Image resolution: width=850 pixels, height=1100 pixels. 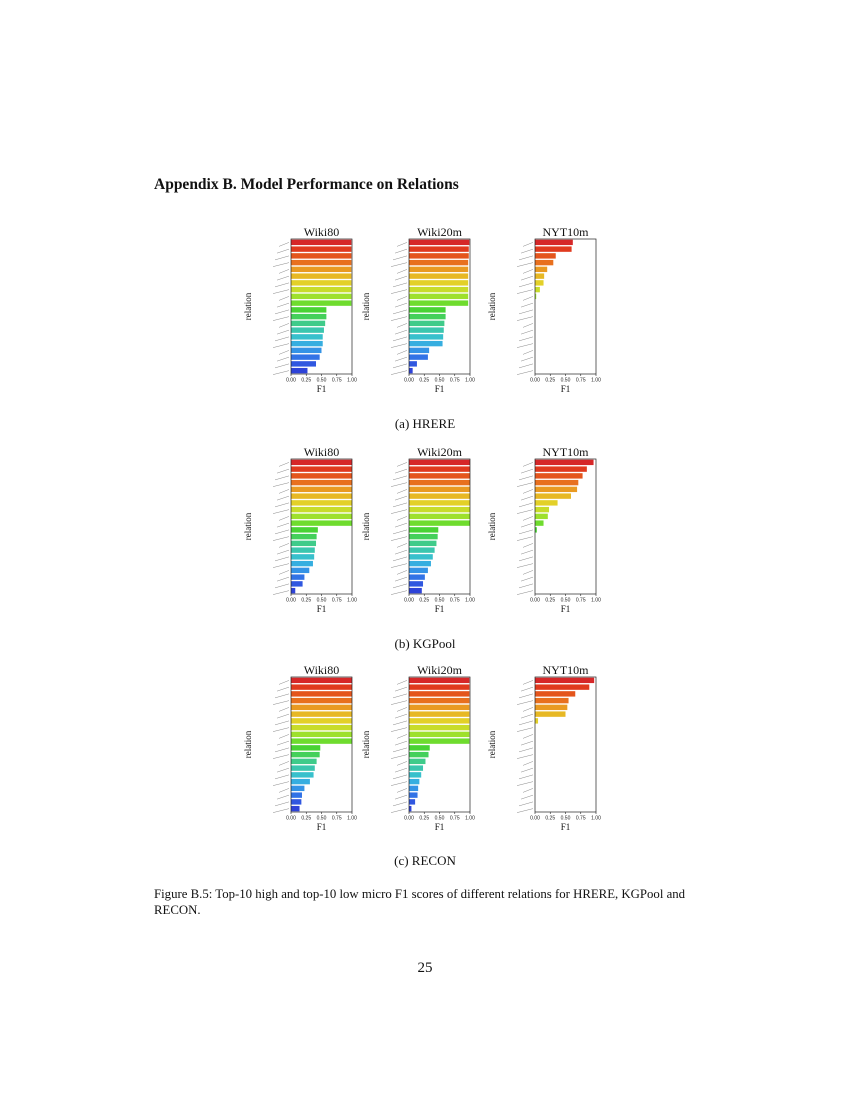 I want to click on chart-nyt10m: NYT10m relation F1 0.00 0.25 0.50 0.75 1.00, so click(x=544, y=747).